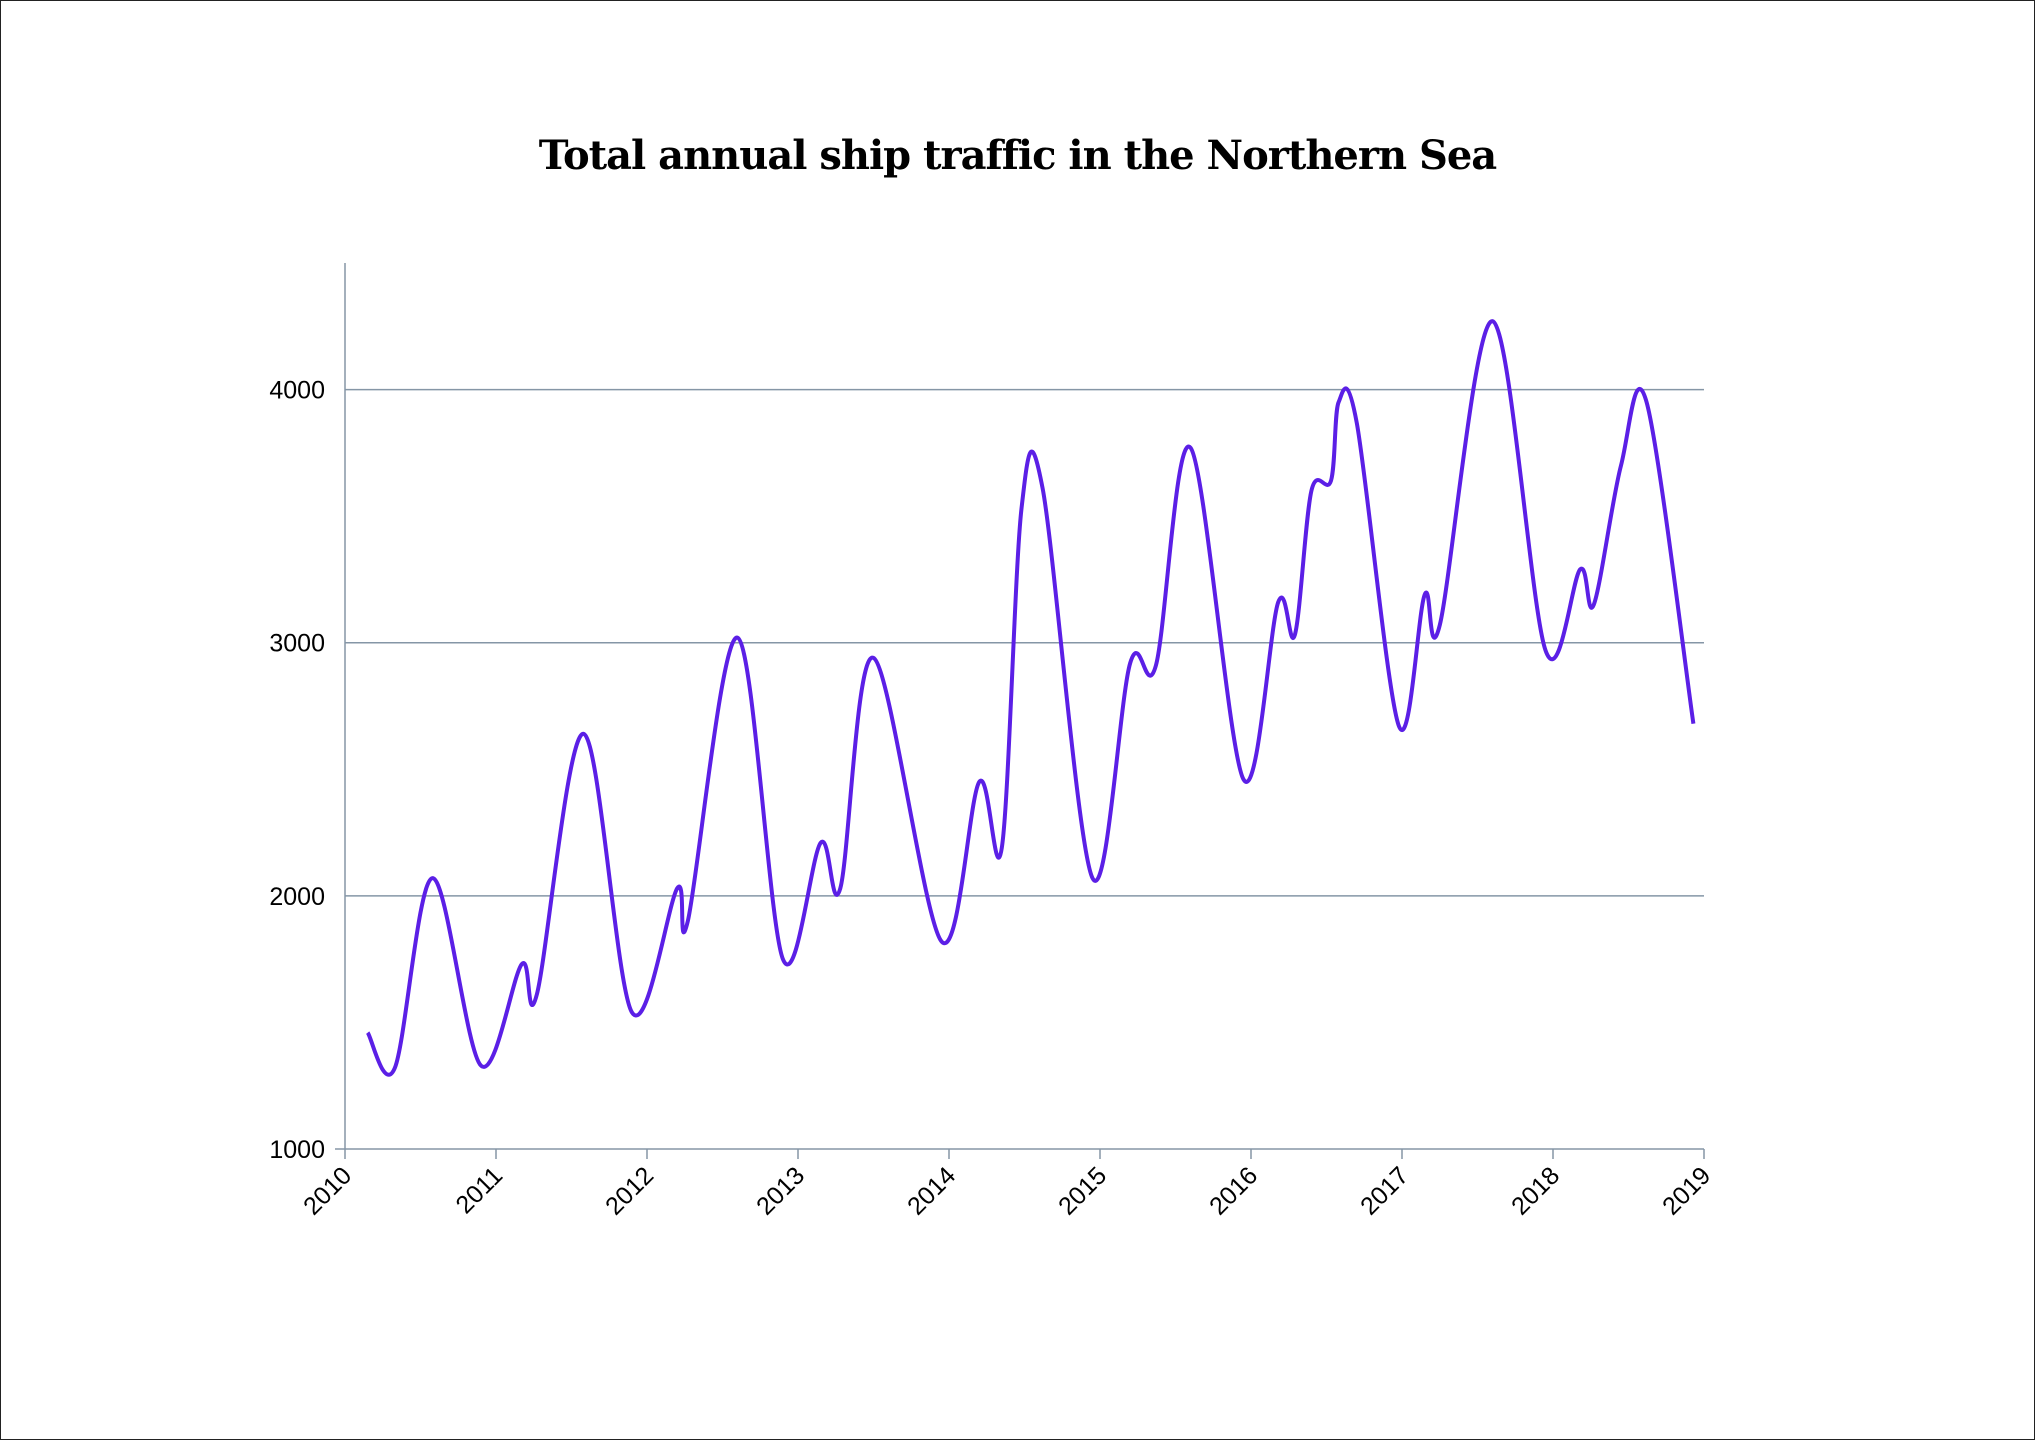  What do you see at coordinates (1686, 1190) in the screenshot?
I see `x-tick-label: 2019` at bounding box center [1686, 1190].